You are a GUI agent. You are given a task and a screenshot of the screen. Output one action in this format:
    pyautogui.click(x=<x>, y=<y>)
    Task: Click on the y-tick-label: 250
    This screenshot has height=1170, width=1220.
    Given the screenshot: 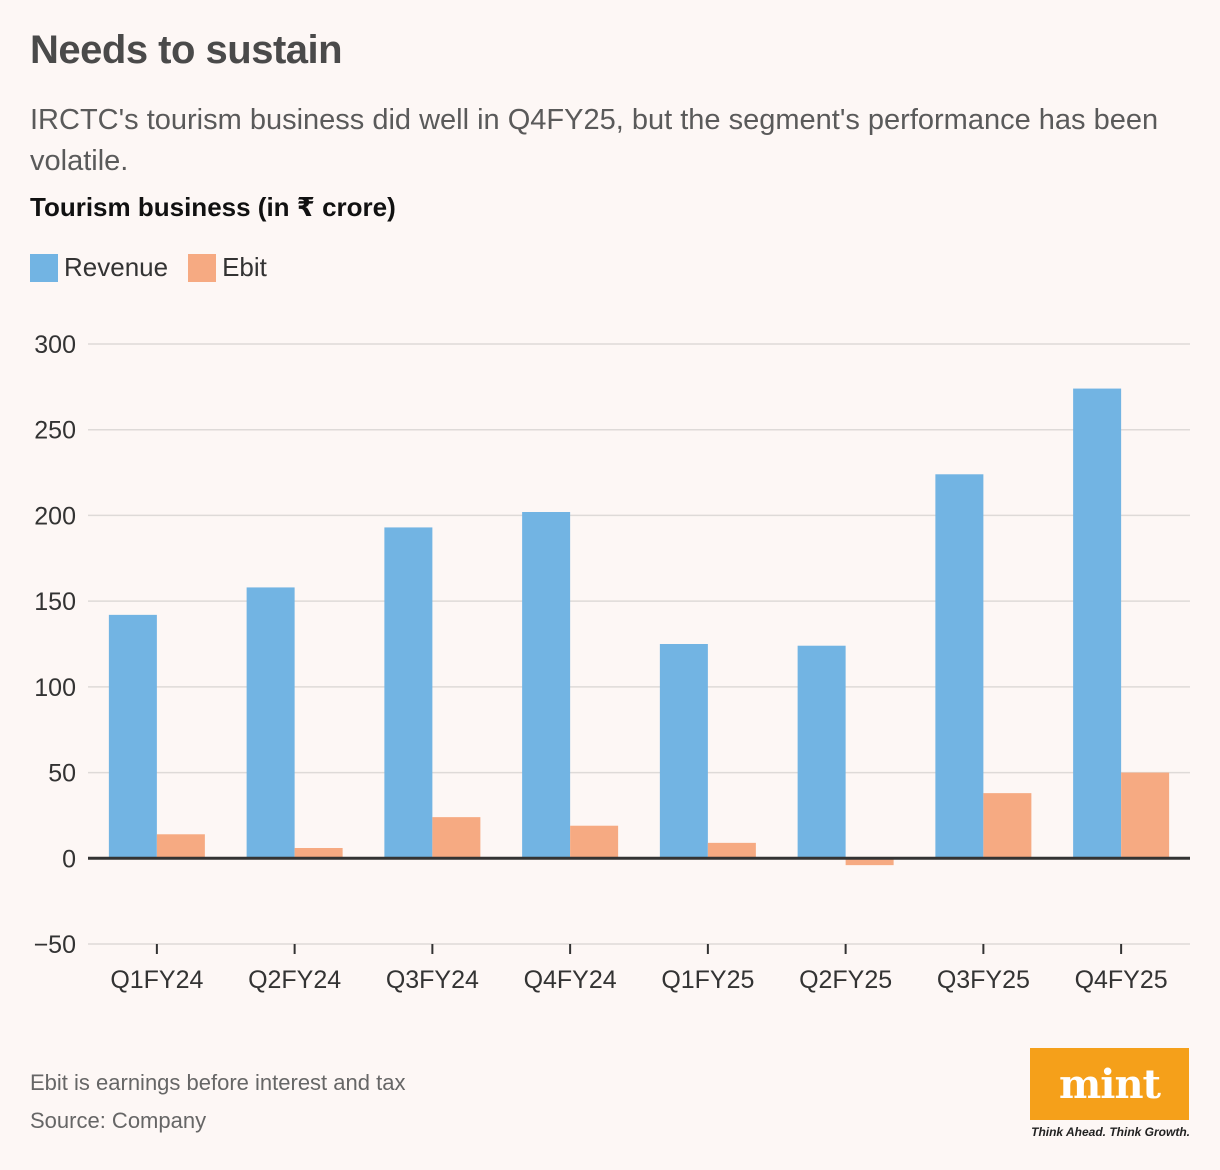 What is the action you would take?
    pyautogui.click(x=55, y=431)
    